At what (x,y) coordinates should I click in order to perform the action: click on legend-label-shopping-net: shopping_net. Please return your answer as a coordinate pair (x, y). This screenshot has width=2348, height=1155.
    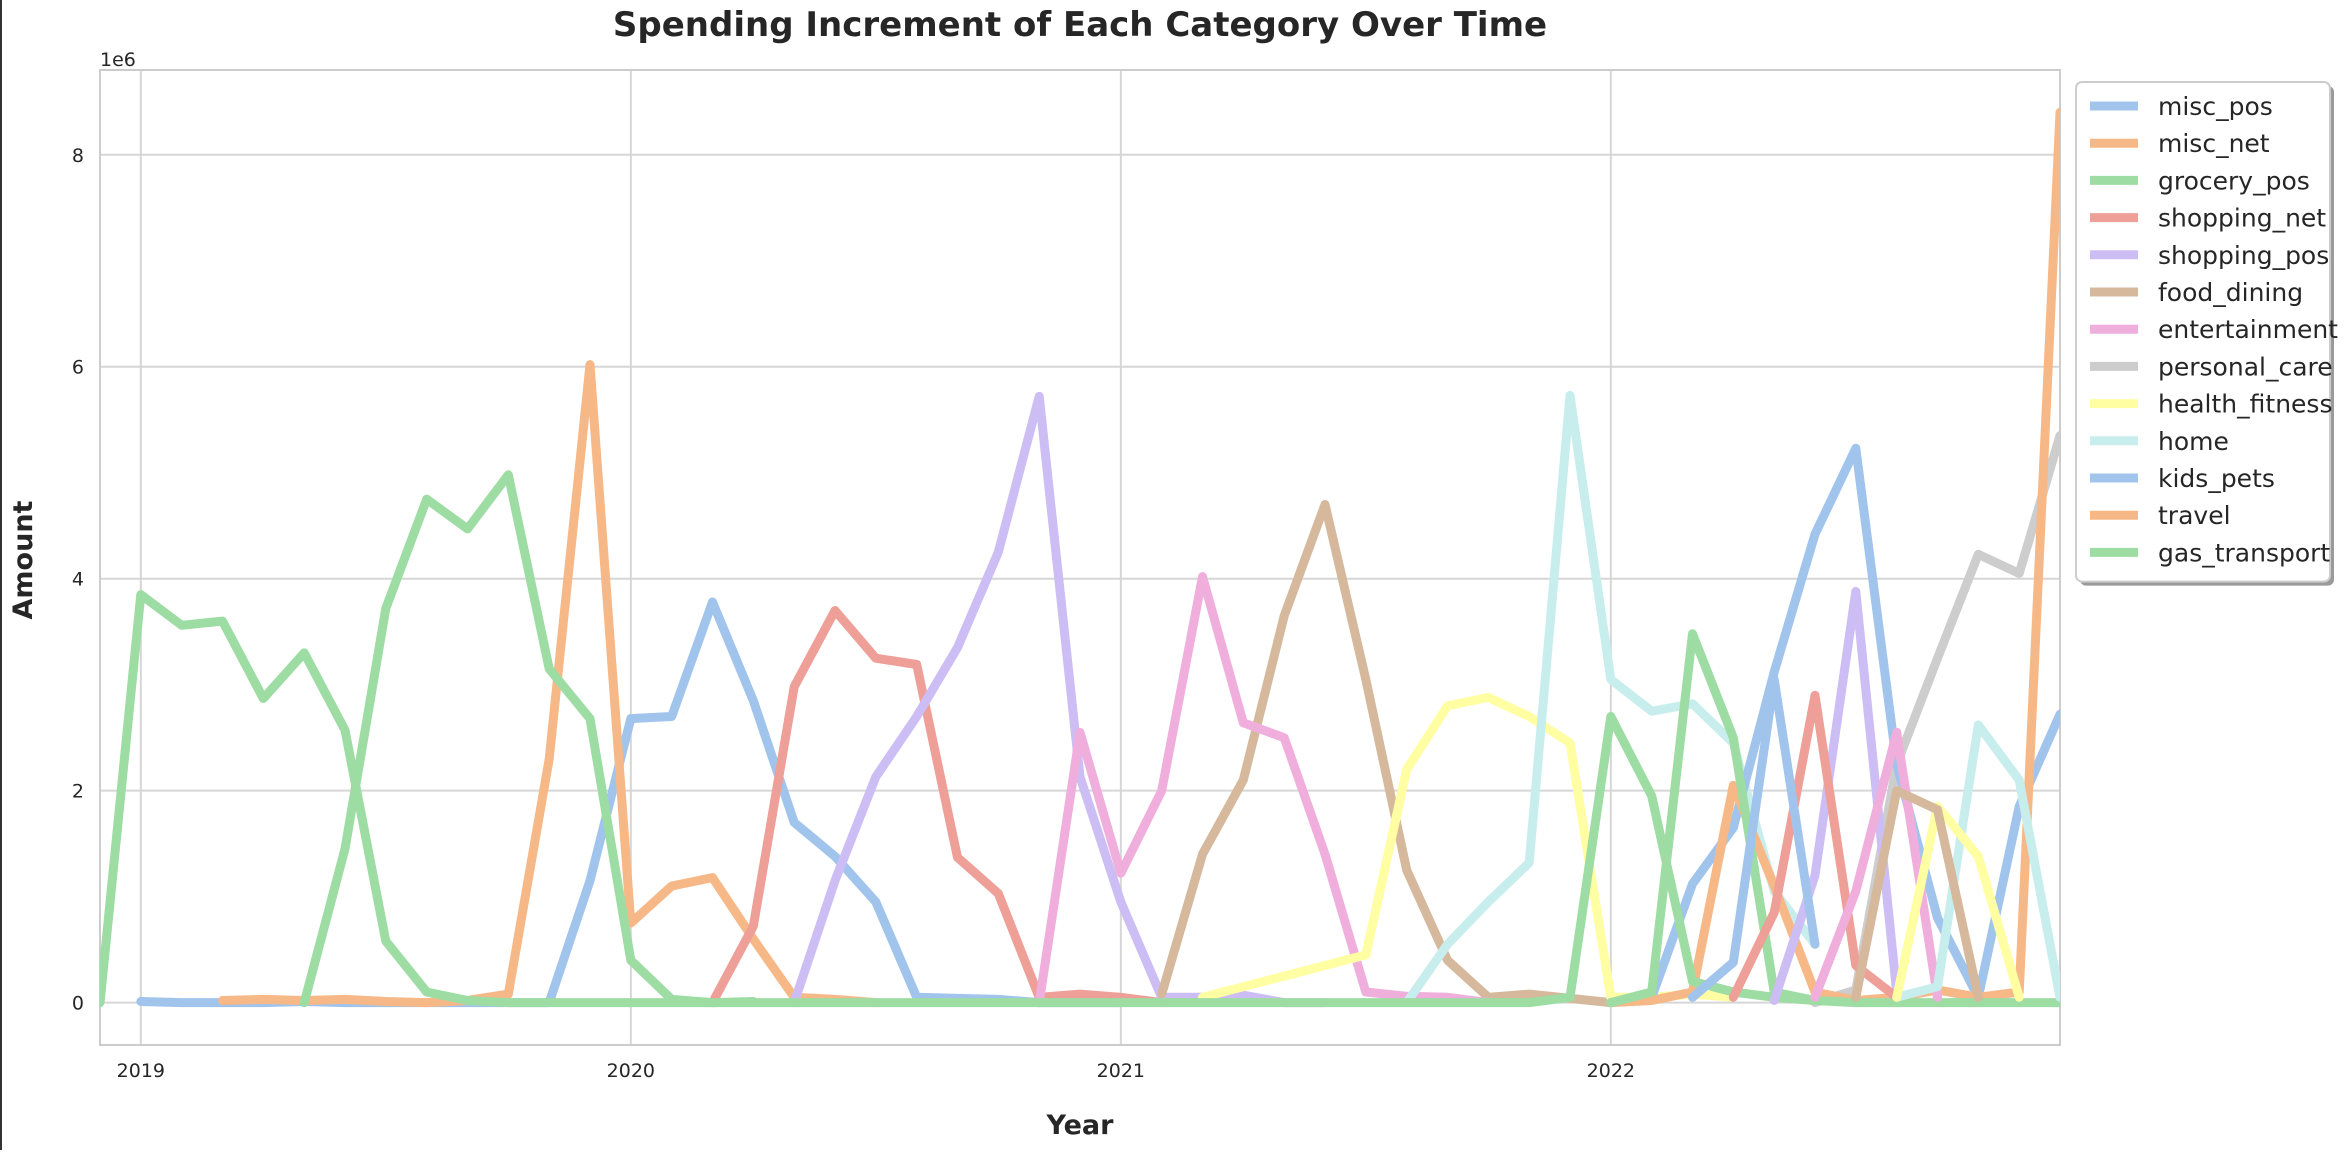
    Looking at the image, I should click on (2242, 218).